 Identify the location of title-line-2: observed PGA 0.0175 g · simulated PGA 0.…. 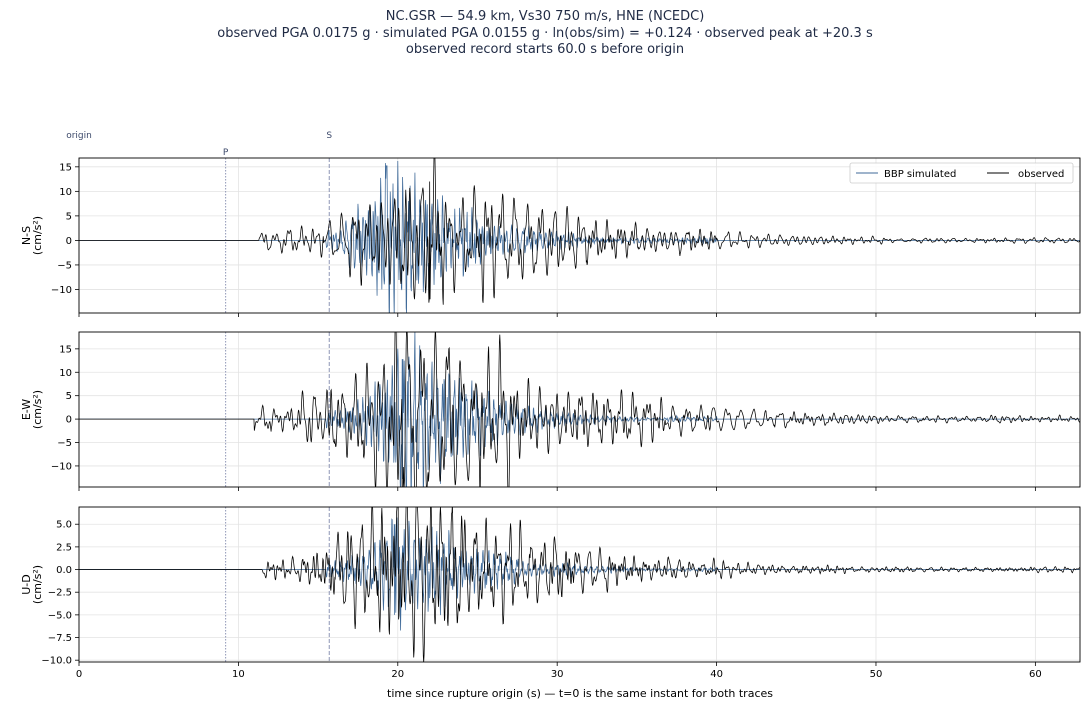
(545, 33).